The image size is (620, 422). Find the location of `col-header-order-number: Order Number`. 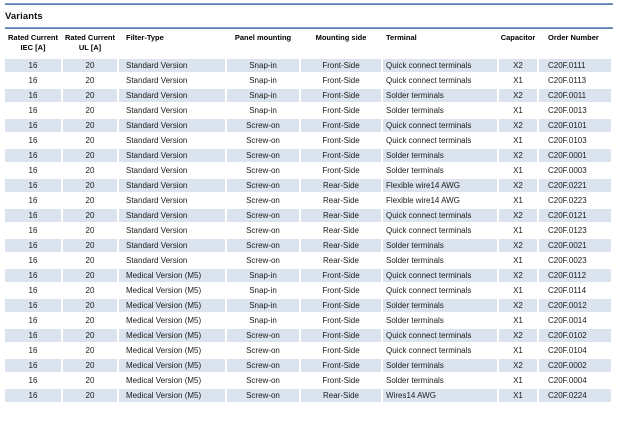

col-header-order-number: Order Number is located at coordinates (575, 44).